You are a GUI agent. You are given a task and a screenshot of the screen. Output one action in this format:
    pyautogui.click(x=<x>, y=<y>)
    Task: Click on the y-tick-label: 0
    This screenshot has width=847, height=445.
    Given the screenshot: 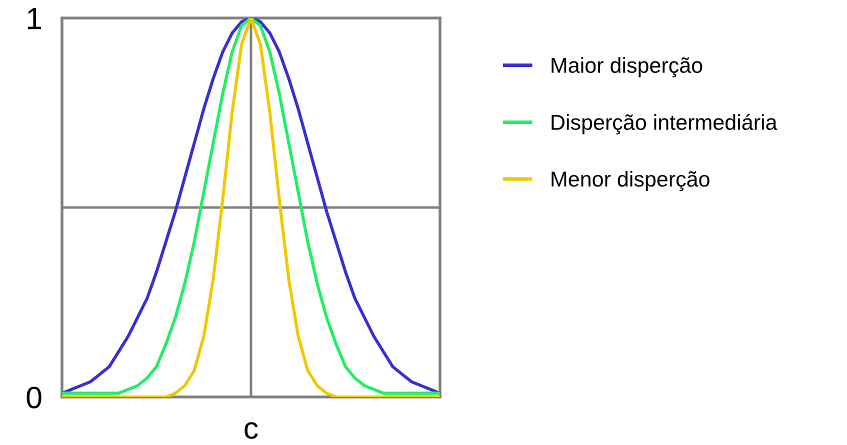 What is the action you would take?
    pyautogui.click(x=34, y=397)
    